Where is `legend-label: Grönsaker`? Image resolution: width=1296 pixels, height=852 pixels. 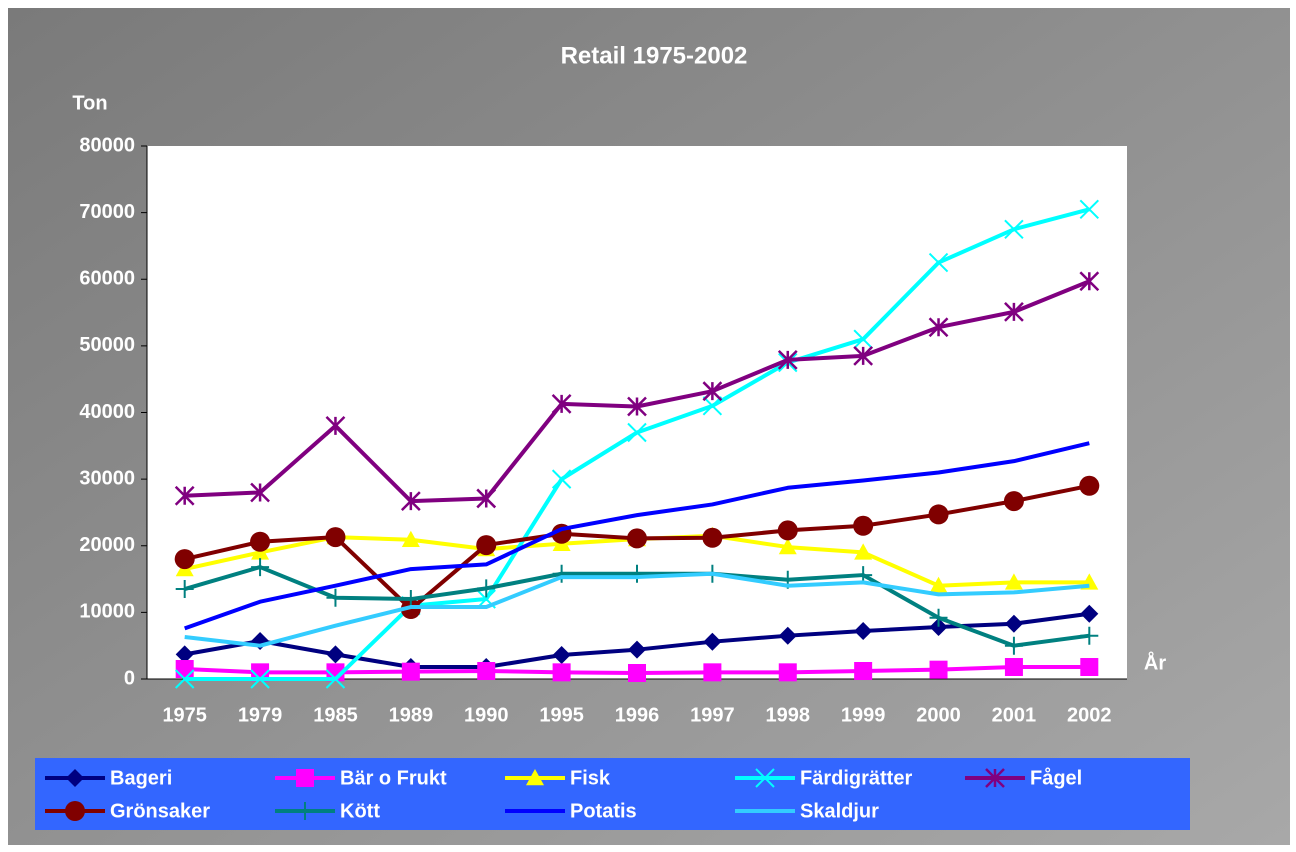
legend-label: Grönsaker is located at coordinates (160, 811).